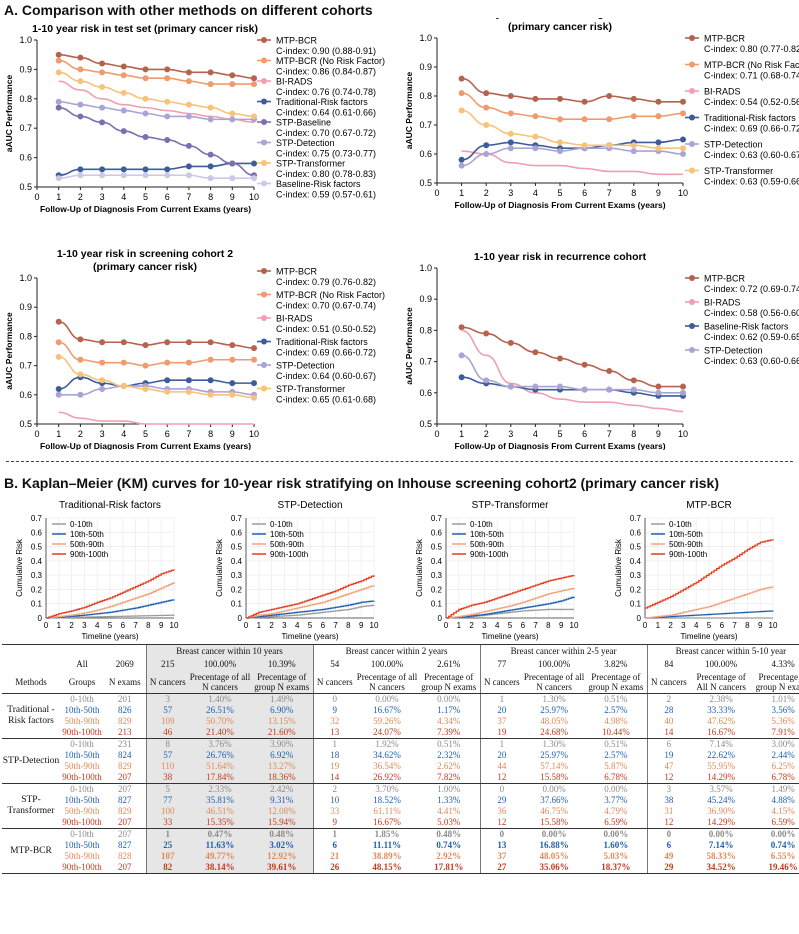 This screenshot has height=934, width=799. Describe the element at coordinates (220, 710) in the screenshot. I see `table-cell: 26.51%` at that location.